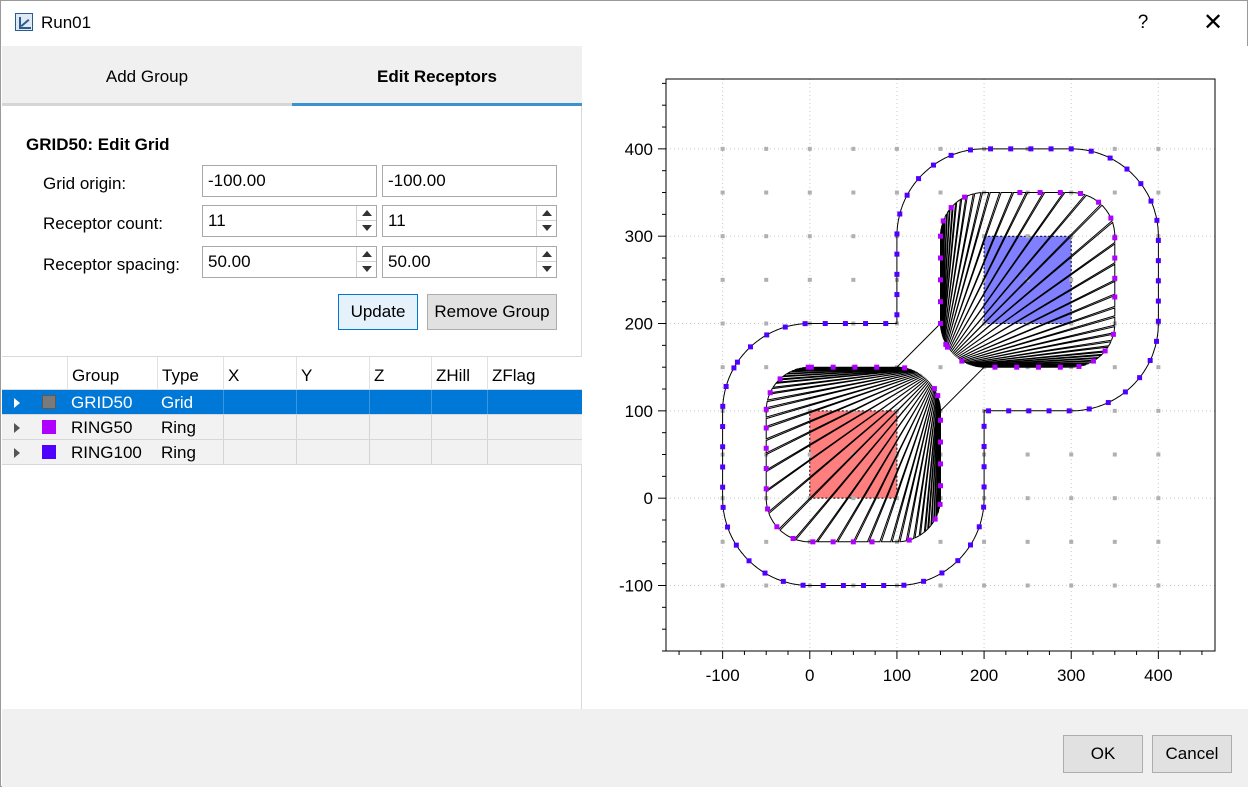 This screenshot has height=787, width=1248. I want to click on group-cell: RING100, so click(106, 452).